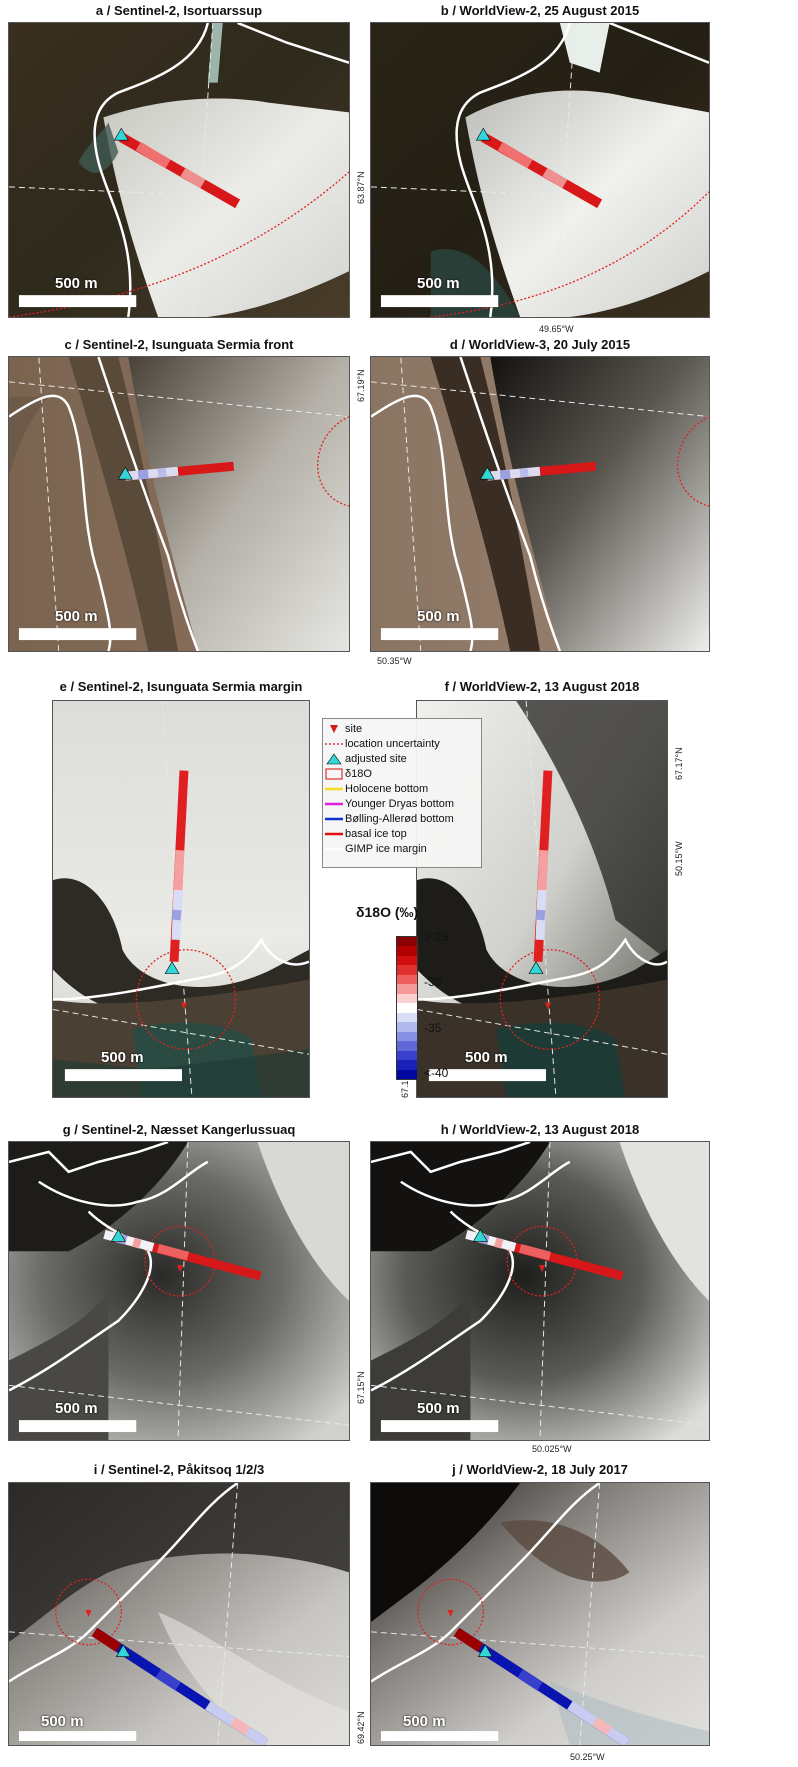 The image size is (798, 1767). What do you see at coordinates (679, 763) in the screenshot?
I see `ef-latitude-top-label: 67.17°N` at bounding box center [679, 763].